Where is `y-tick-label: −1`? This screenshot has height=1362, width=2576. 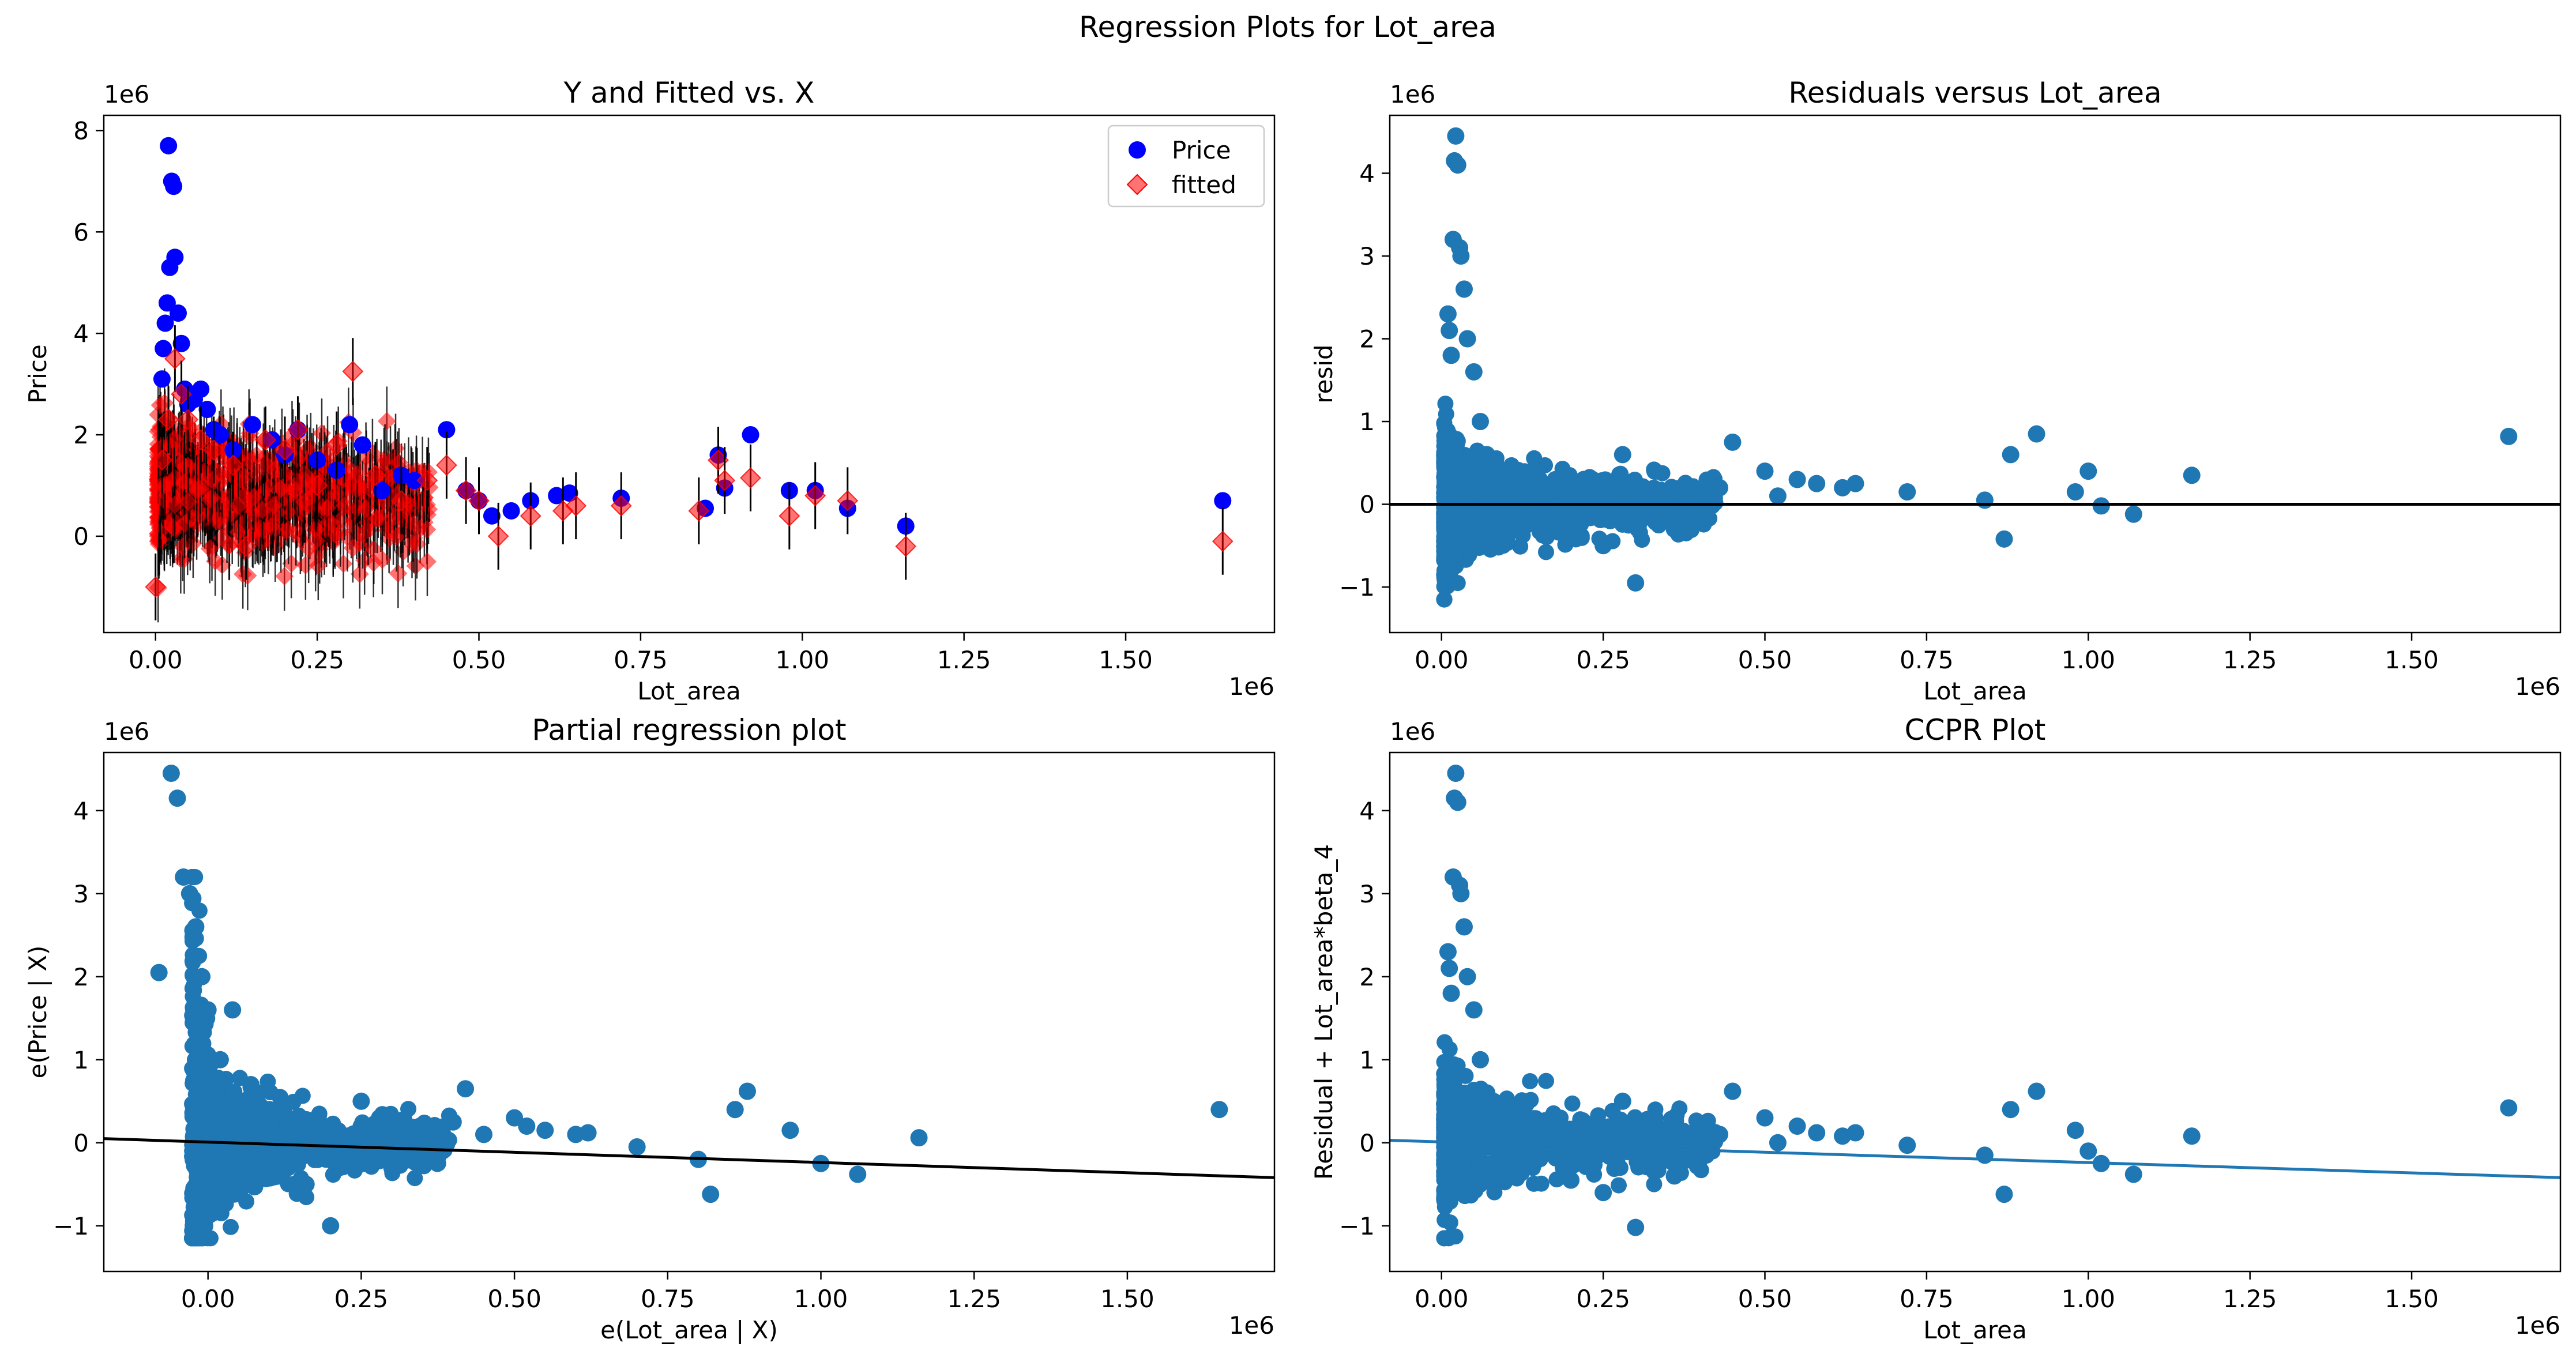
y-tick-label: −1 is located at coordinates (71, 1226).